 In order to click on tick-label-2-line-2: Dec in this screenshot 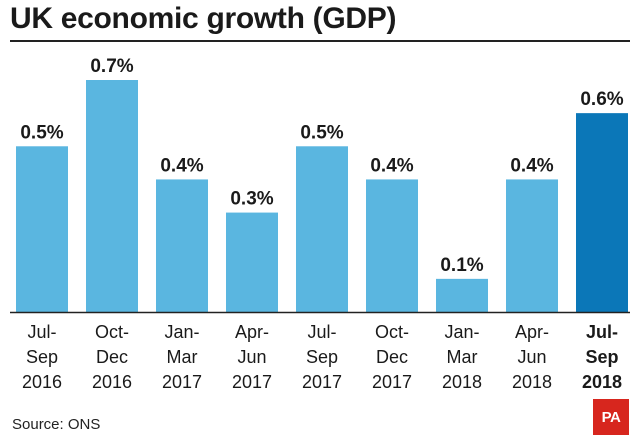, I will do `click(112, 357)`.